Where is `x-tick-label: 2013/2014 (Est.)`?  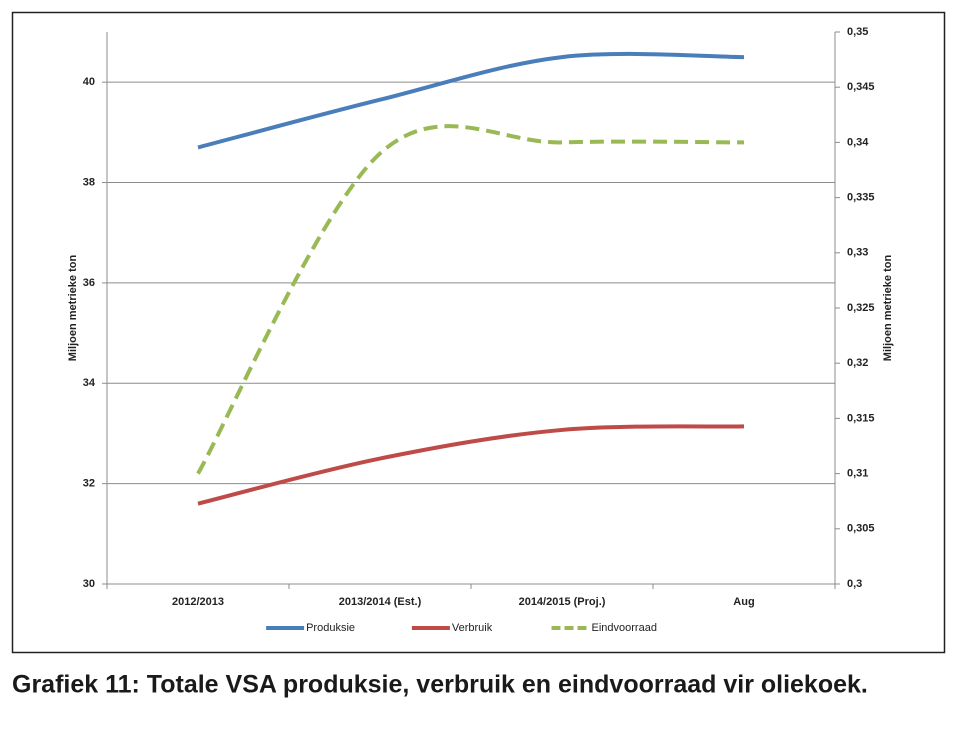
x-tick-label: 2013/2014 (Est.) is located at coordinates (380, 602).